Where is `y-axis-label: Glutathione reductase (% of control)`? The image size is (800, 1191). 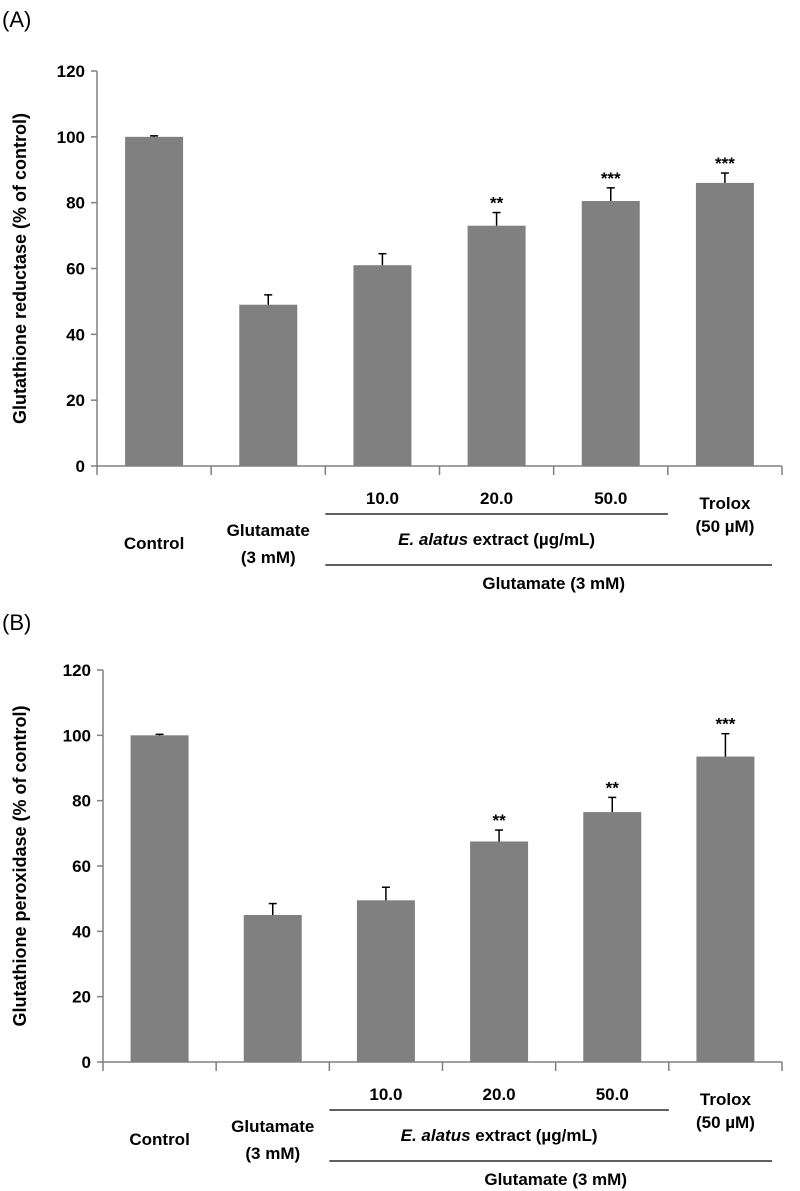
y-axis-label: Glutathione reductase (% of control) is located at coordinates (20, 268).